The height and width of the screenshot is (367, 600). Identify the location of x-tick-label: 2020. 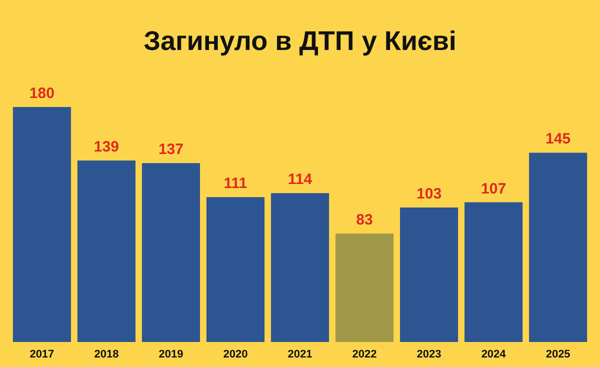
(235, 354).